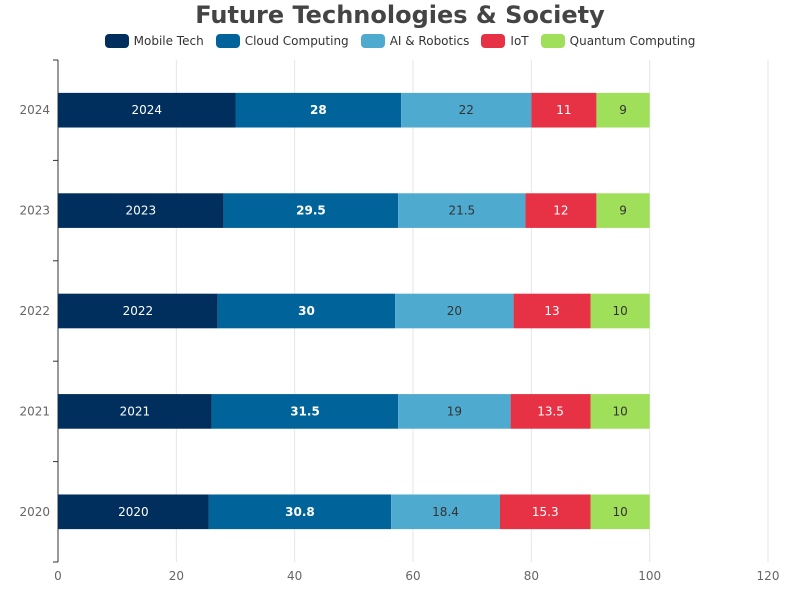 The height and width of the screenshot is (600, 800). Describe the element at coordinates (34, 411) in the screenshot. I see `y-tick-label: 2021` at that location.